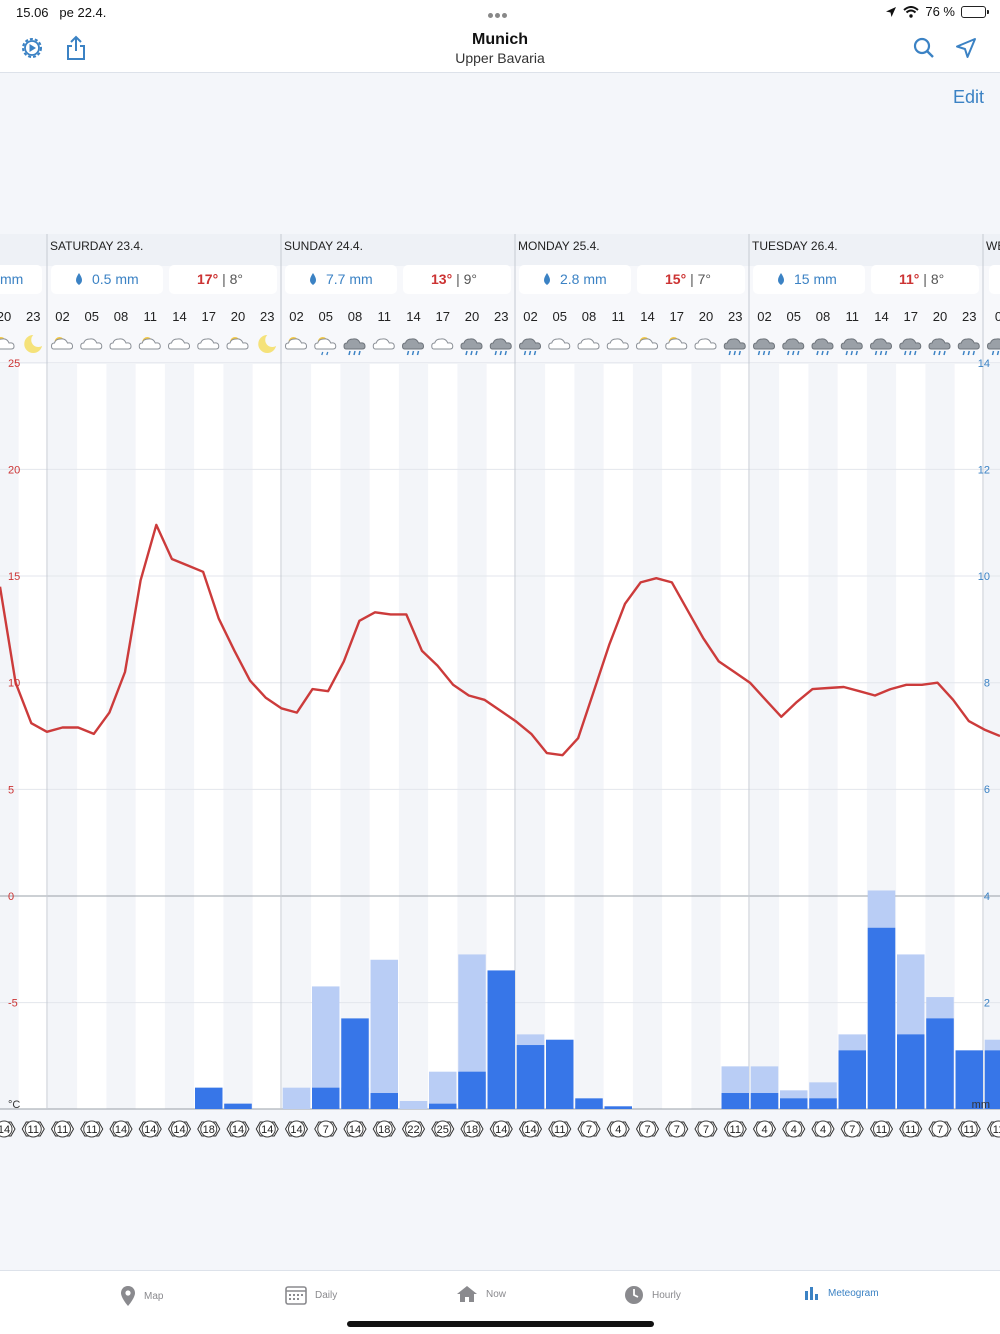 The width and height of the screenshot is (1000, 1334). Describe the element at coordinates (496, 1294) in the screenshot. I see `tab-now-label: Now` at that location.